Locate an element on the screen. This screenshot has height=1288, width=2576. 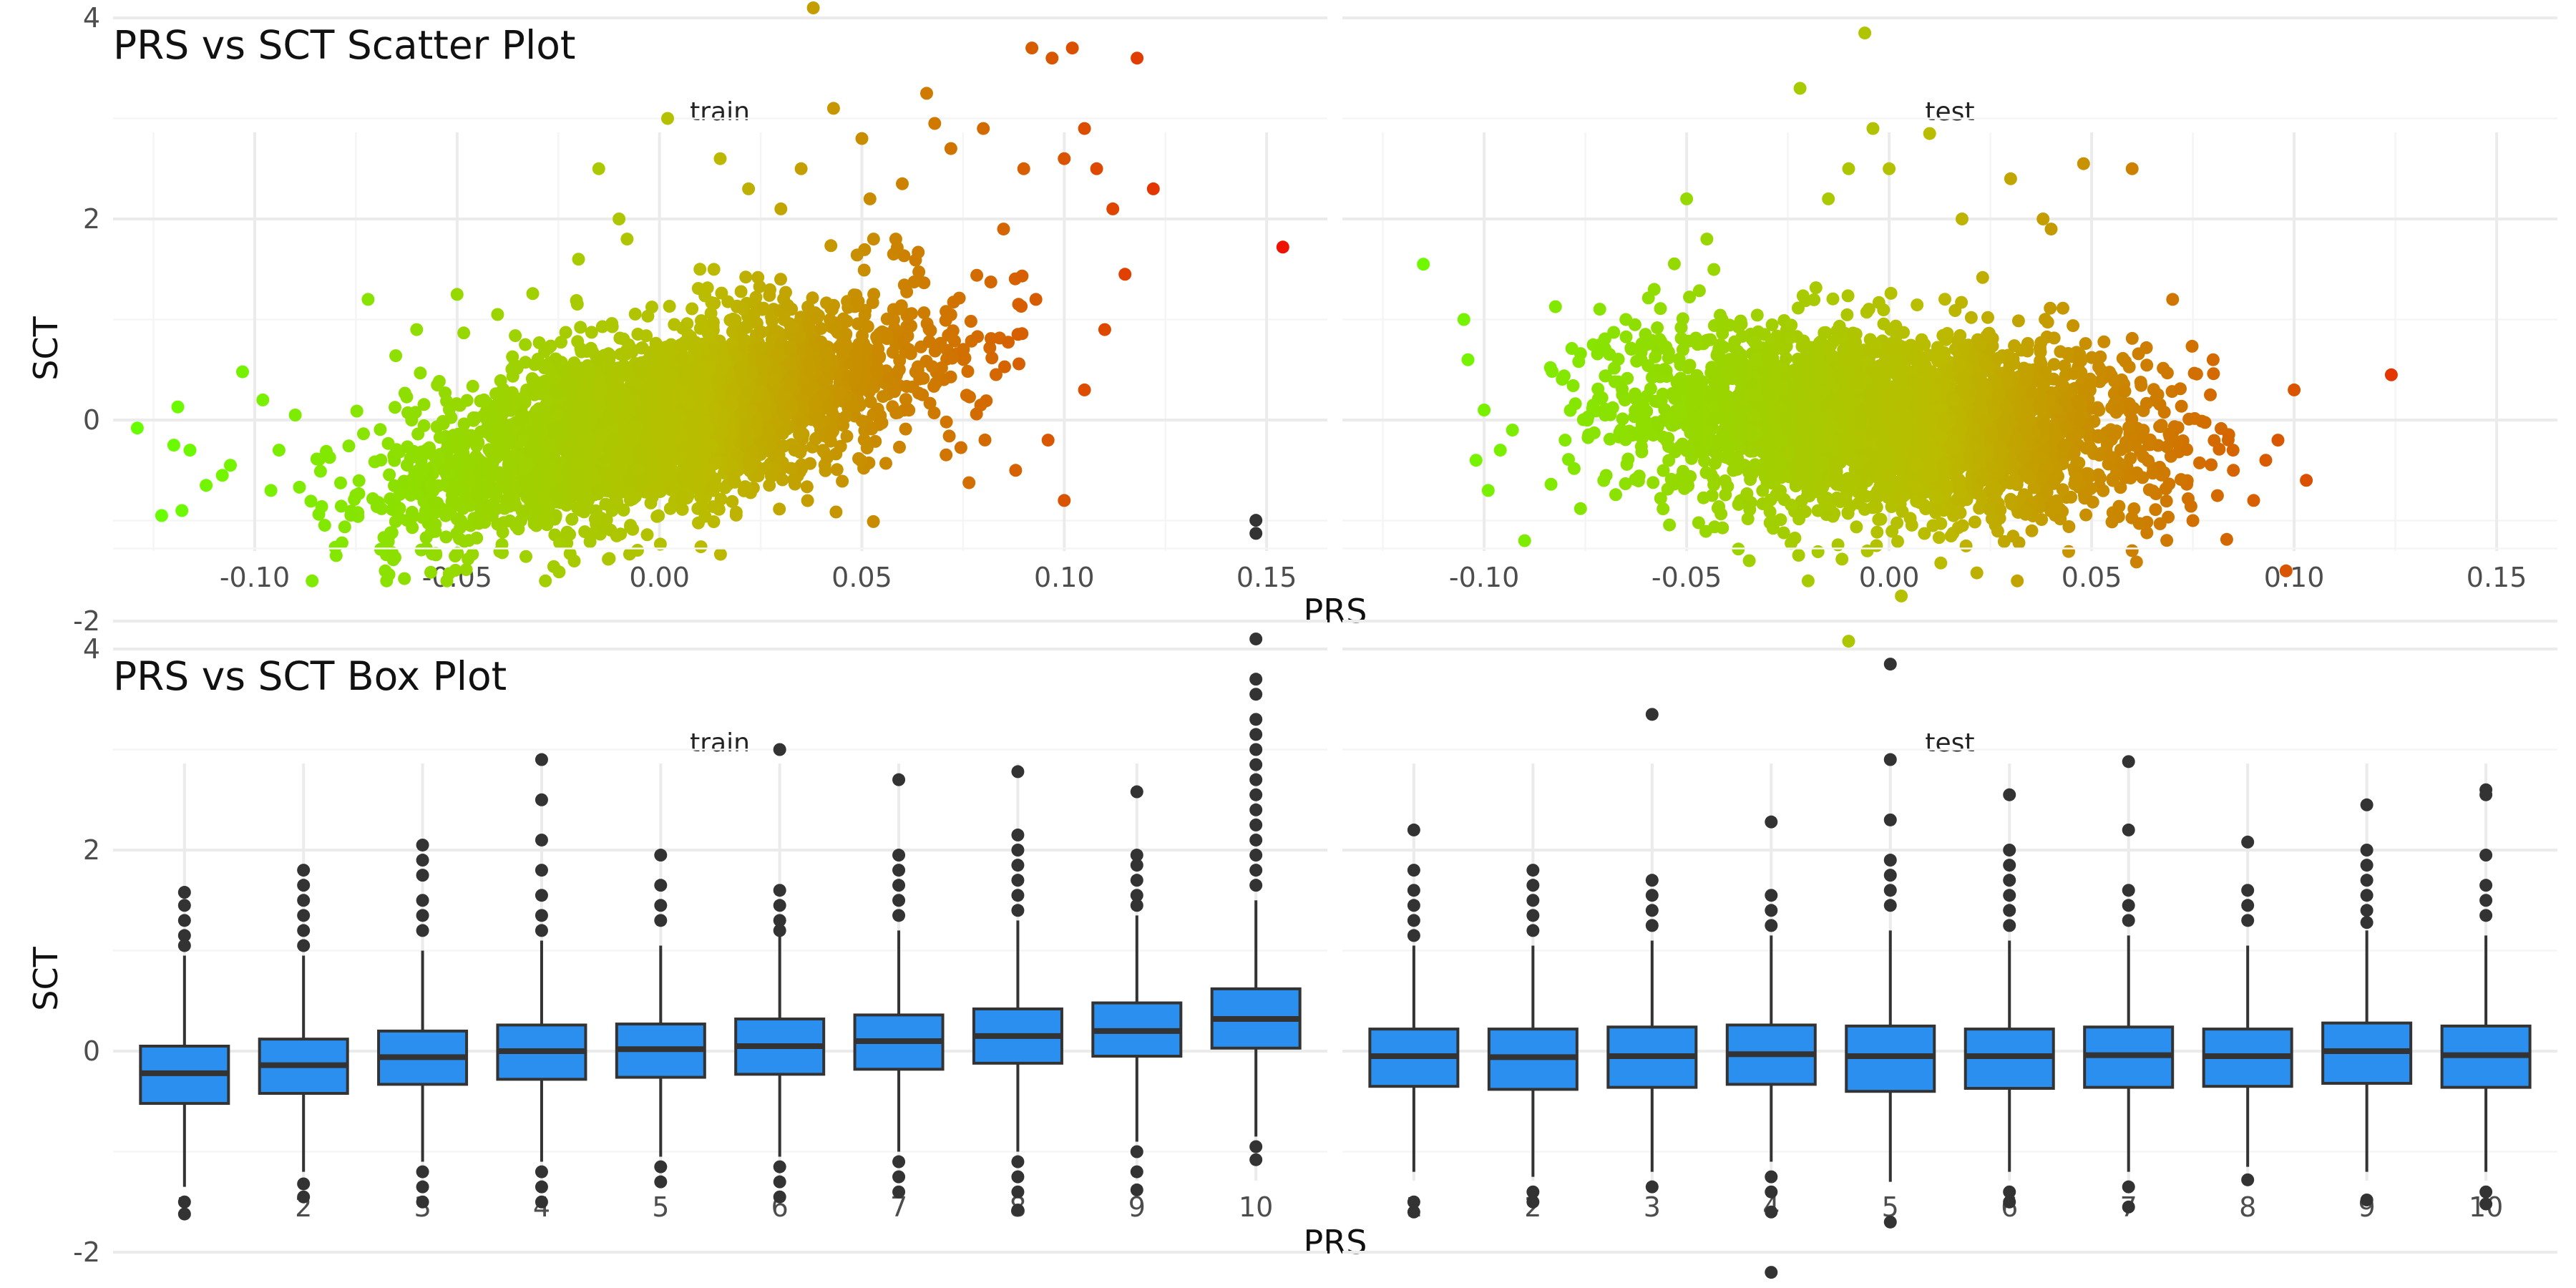
scatter-strip-train: train is located at coordinates (720, 112).